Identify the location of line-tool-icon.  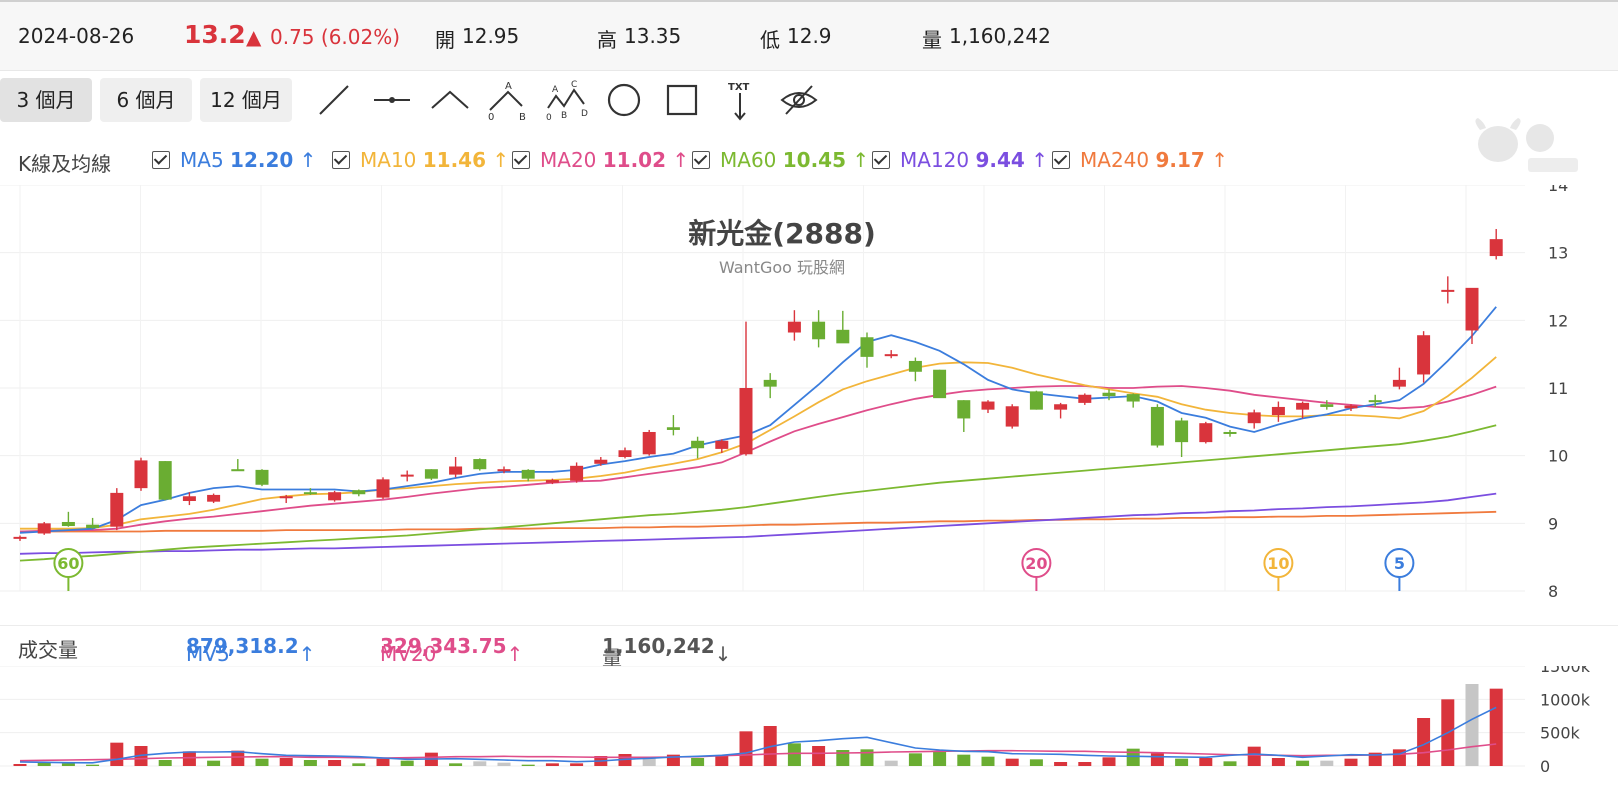
(334, 100).